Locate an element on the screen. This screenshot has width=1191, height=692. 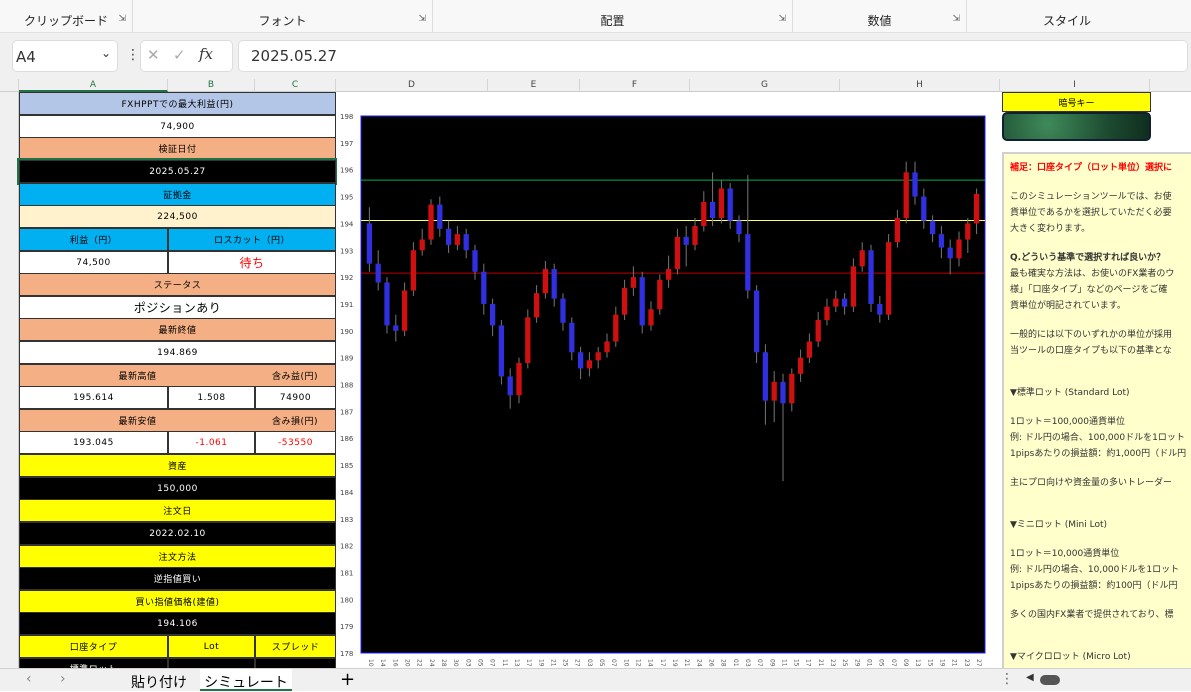
account-type-label: 口座タイプ is located at coordinates (93, 646).